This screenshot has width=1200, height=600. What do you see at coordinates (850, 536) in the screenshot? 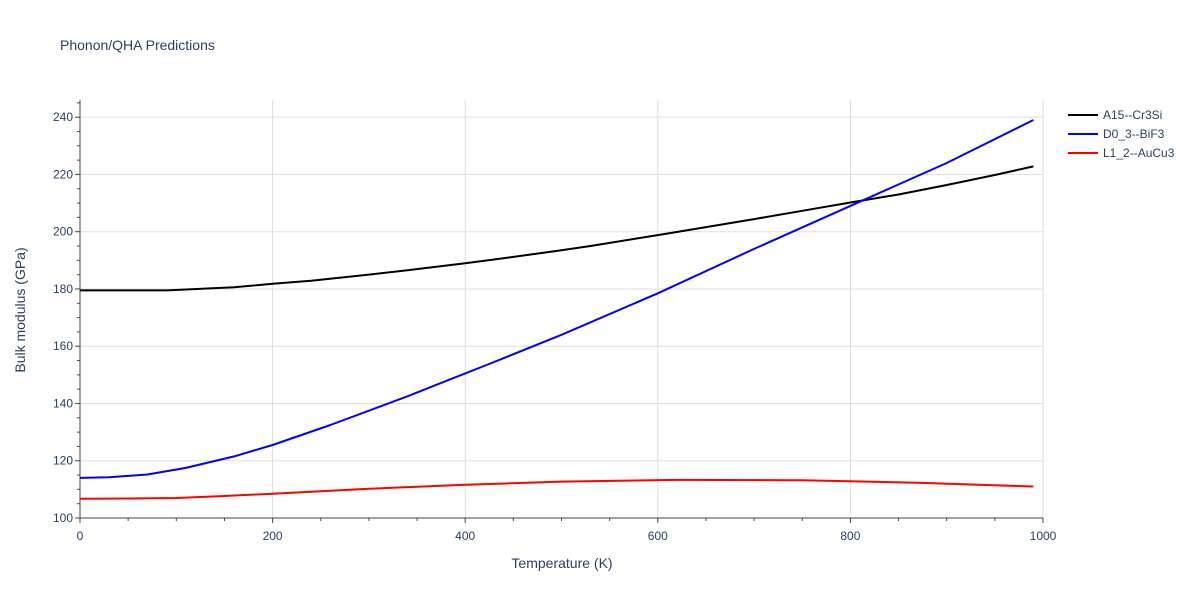
I see `x-tick-label: 800` at bounding box center [850, 536].